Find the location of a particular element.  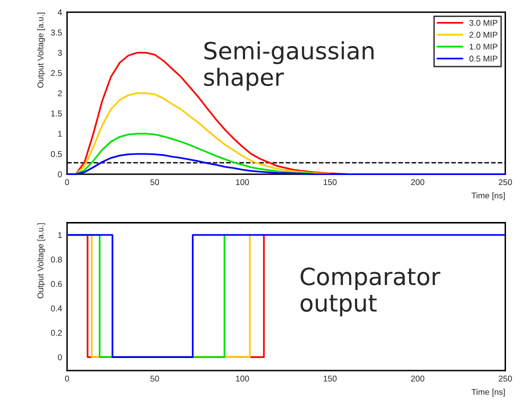

y-tick-label: 3 is located at coordinates (60, 53).